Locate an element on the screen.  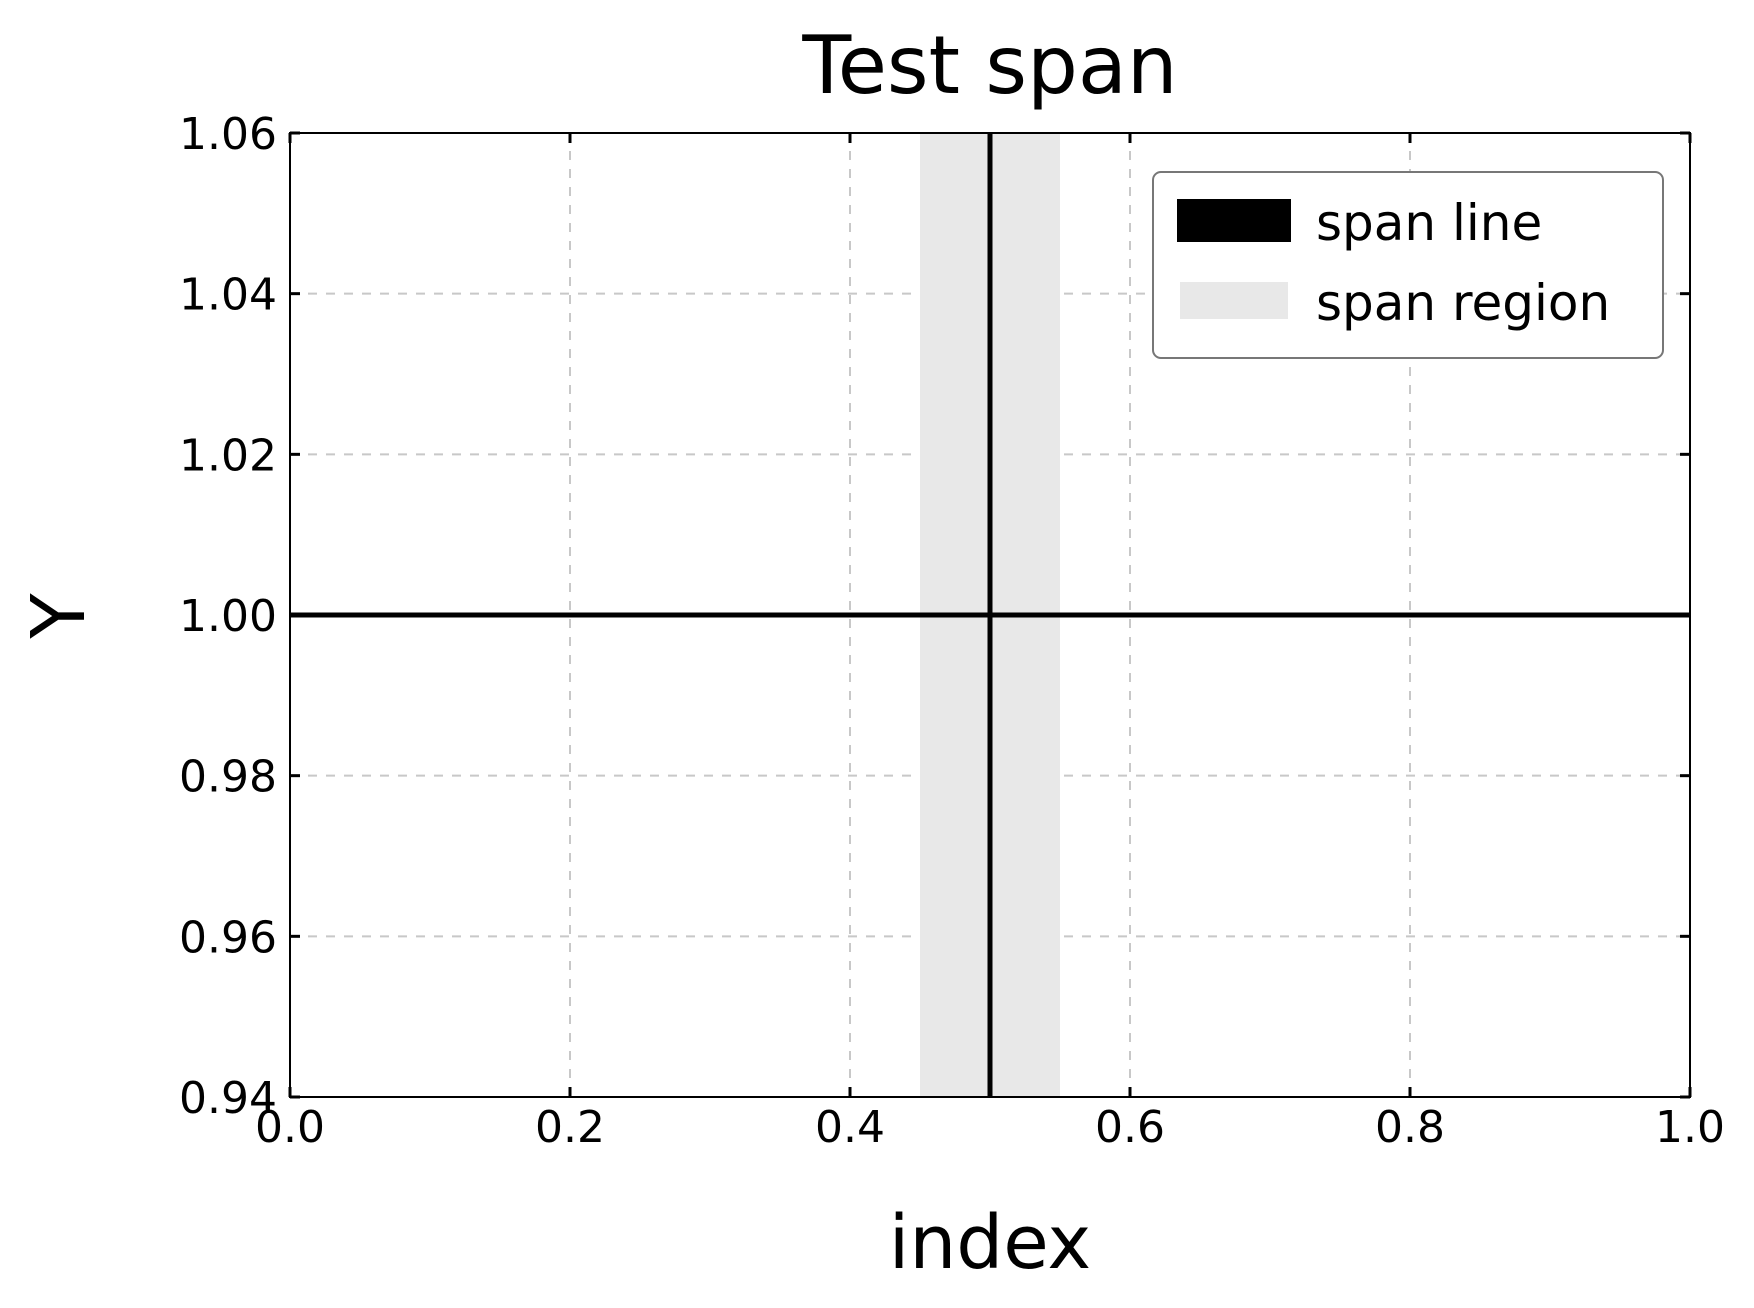
legend-swatch-span-line is located at coordinates (1234, 220).